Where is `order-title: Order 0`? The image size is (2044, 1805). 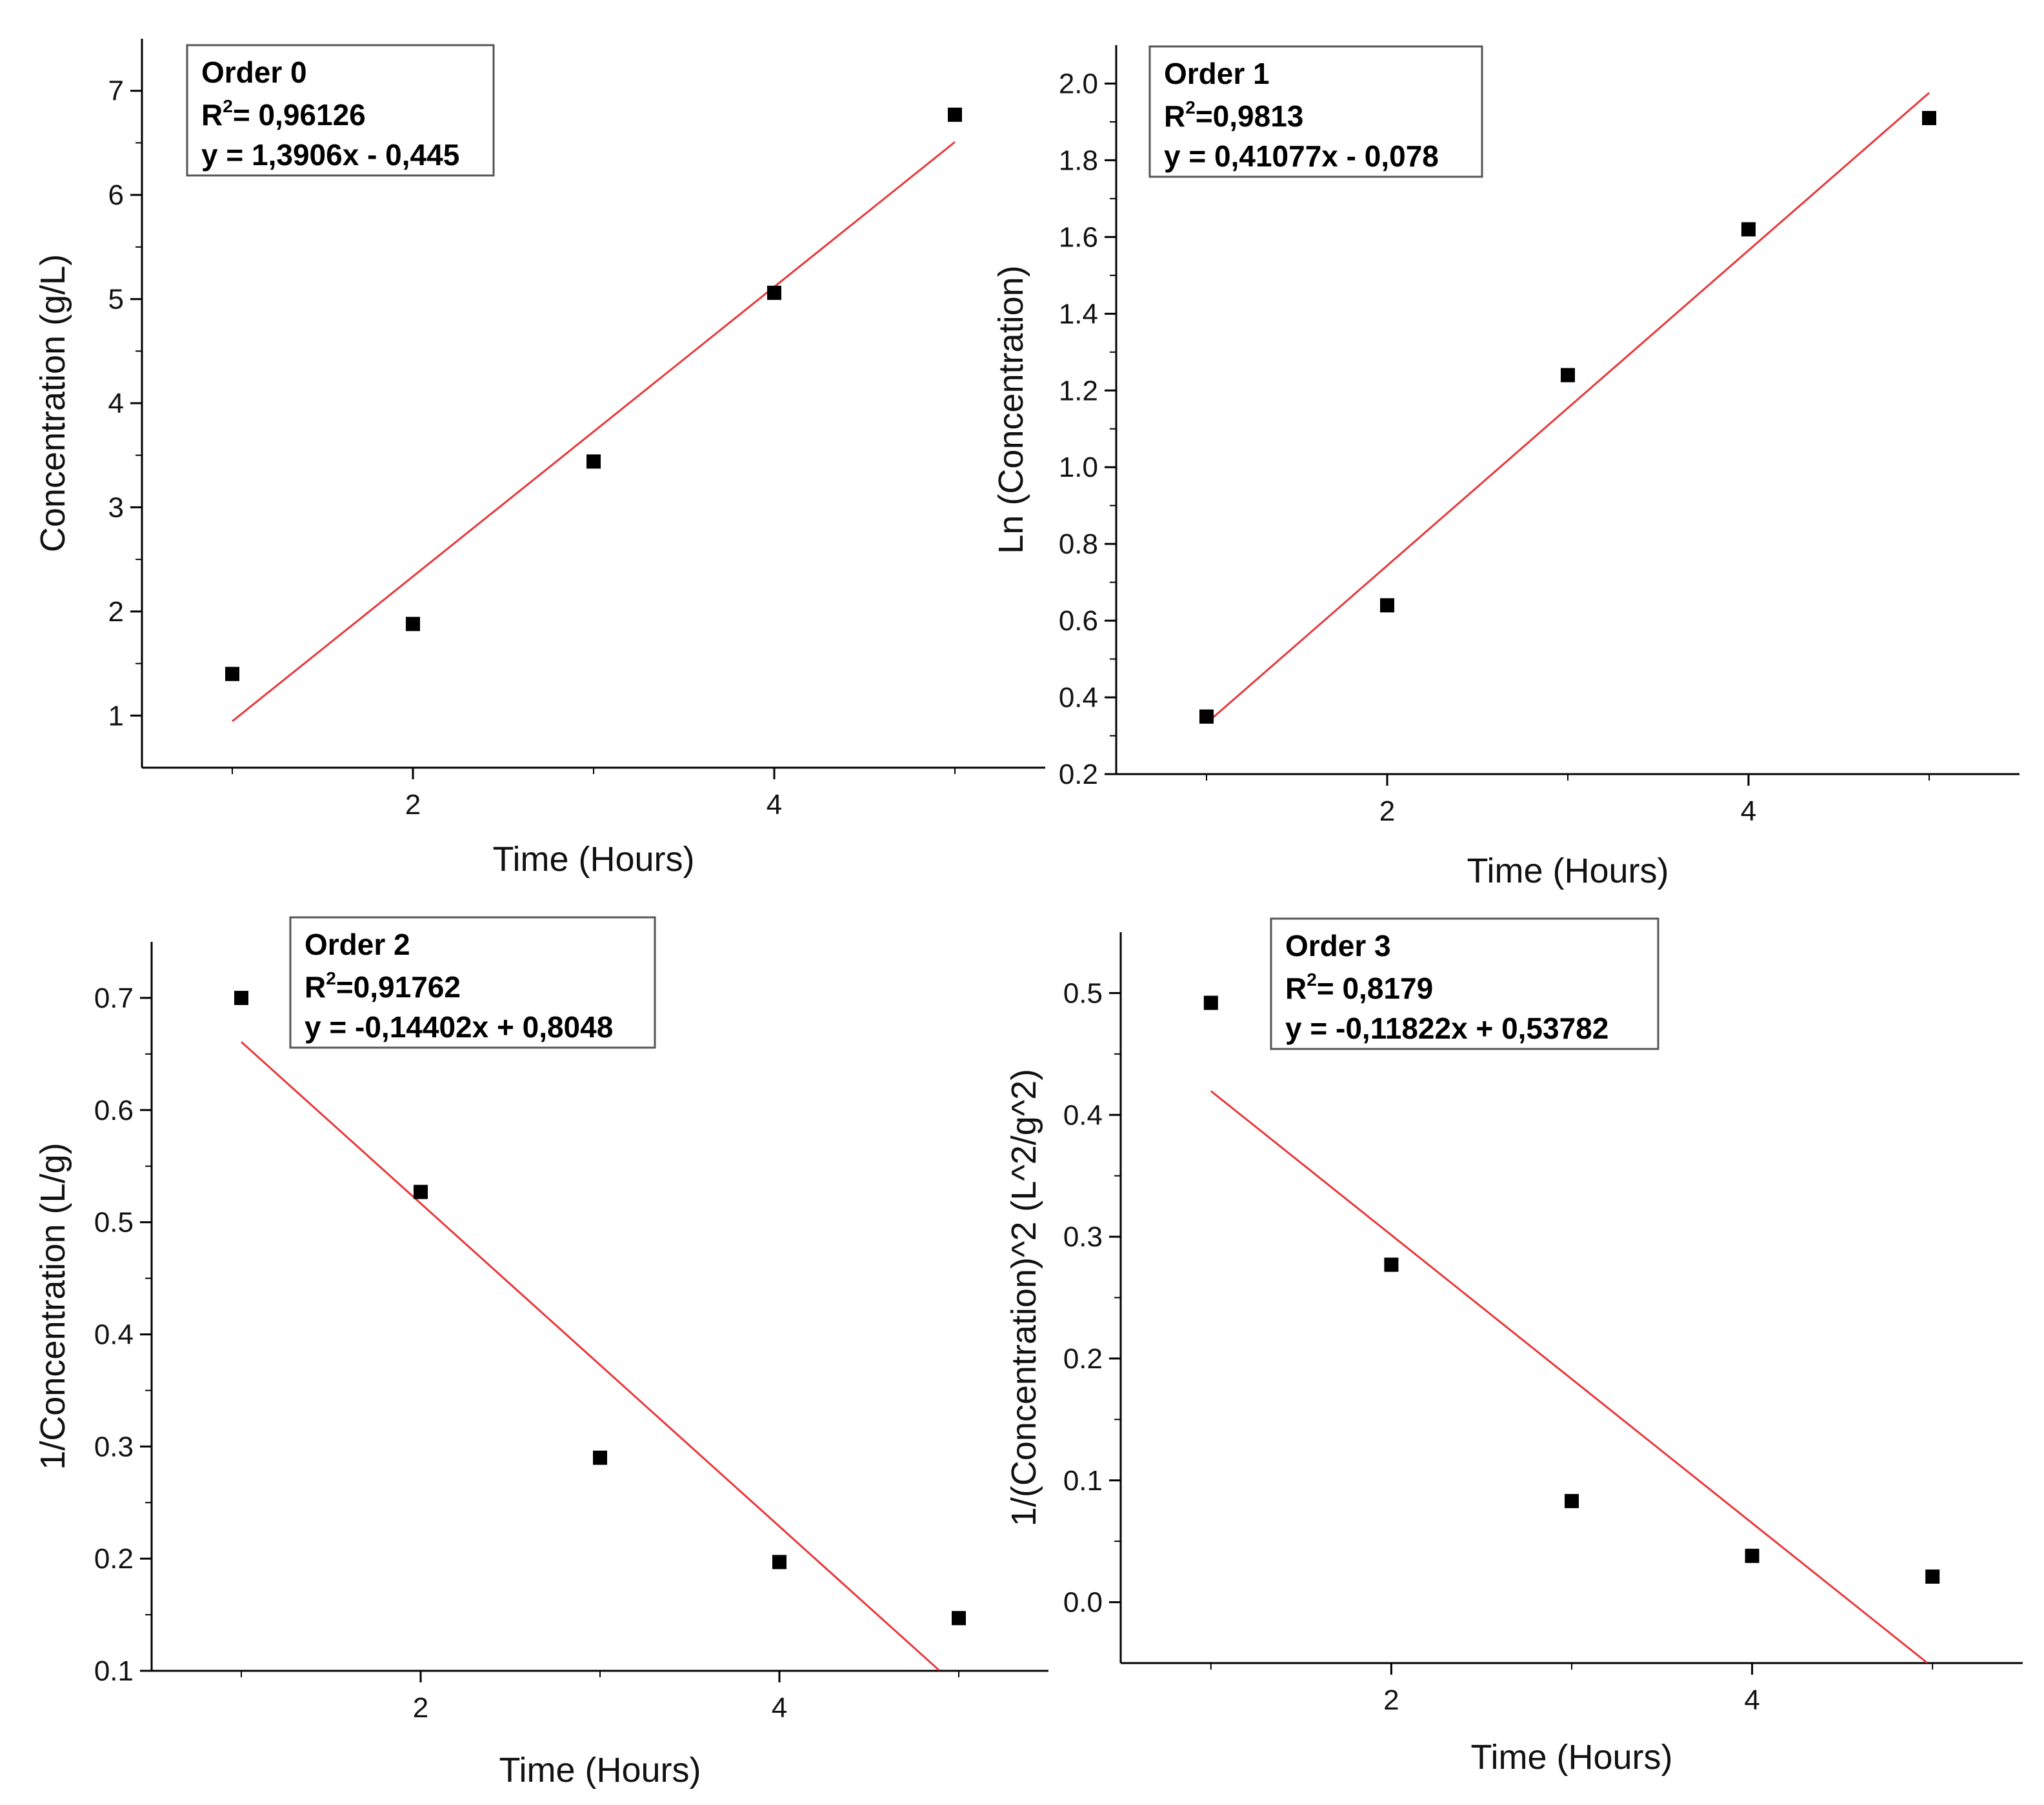 order-title: Order 0 is located at coordinates (254, 72).